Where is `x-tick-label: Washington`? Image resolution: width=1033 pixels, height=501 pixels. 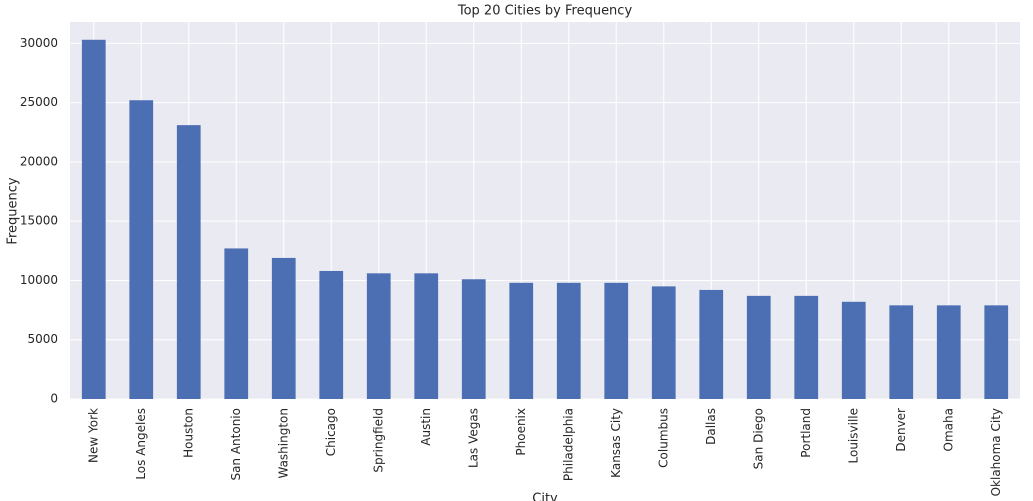
x-tick-label: Washington is located at coordinates (283, 443).